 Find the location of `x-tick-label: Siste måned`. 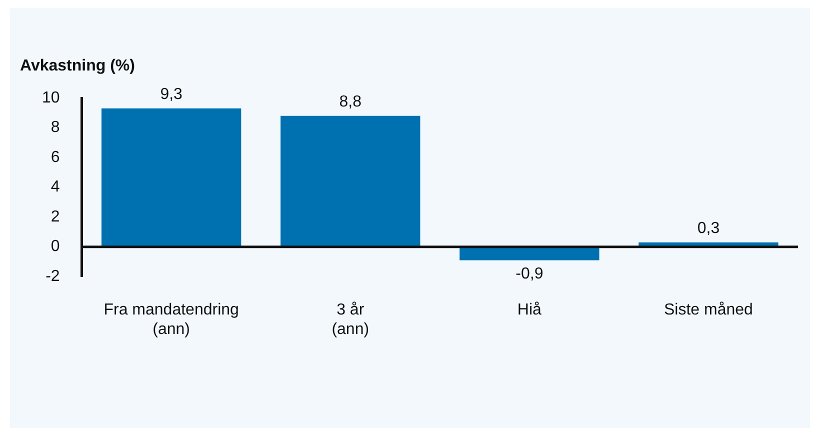

x-tick-label: Siste måned is located at coordinates (708, 310).